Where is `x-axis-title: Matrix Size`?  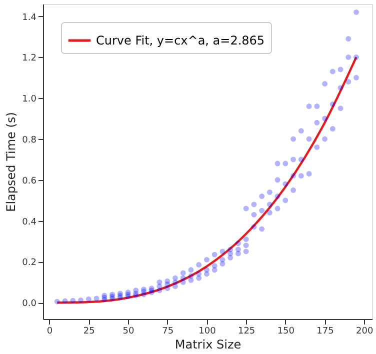 x-axis-title: Matrix Size is located at coordinates (208, 345).